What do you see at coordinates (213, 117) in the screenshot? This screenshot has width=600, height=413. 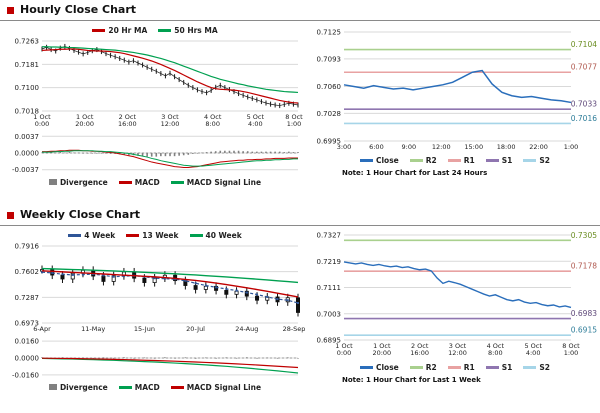 I see `svg-text: 4 Oct` at bounding box center [213, 117].